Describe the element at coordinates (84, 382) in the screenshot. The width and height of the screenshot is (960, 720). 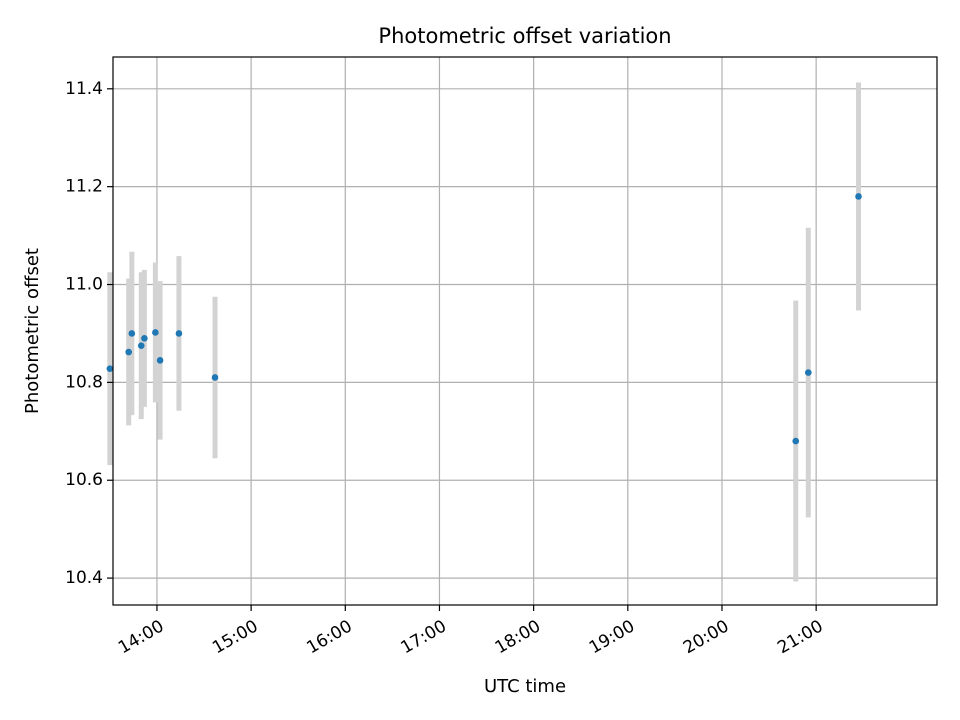
I see `y-tick-label: 10.8` at that location.